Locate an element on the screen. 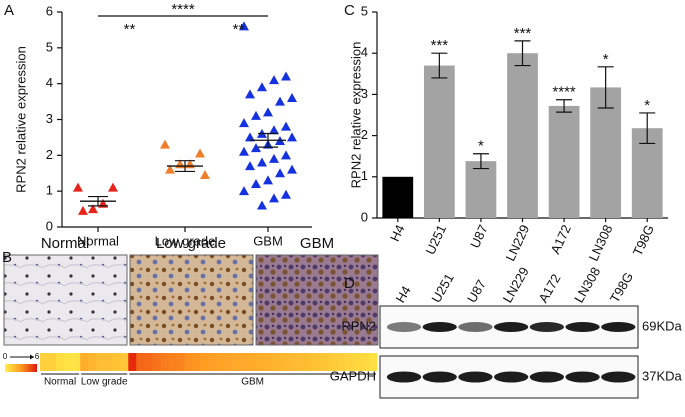 This screenshot has height=417, width=685. panel-label: C is located at coordinates (349, 10).